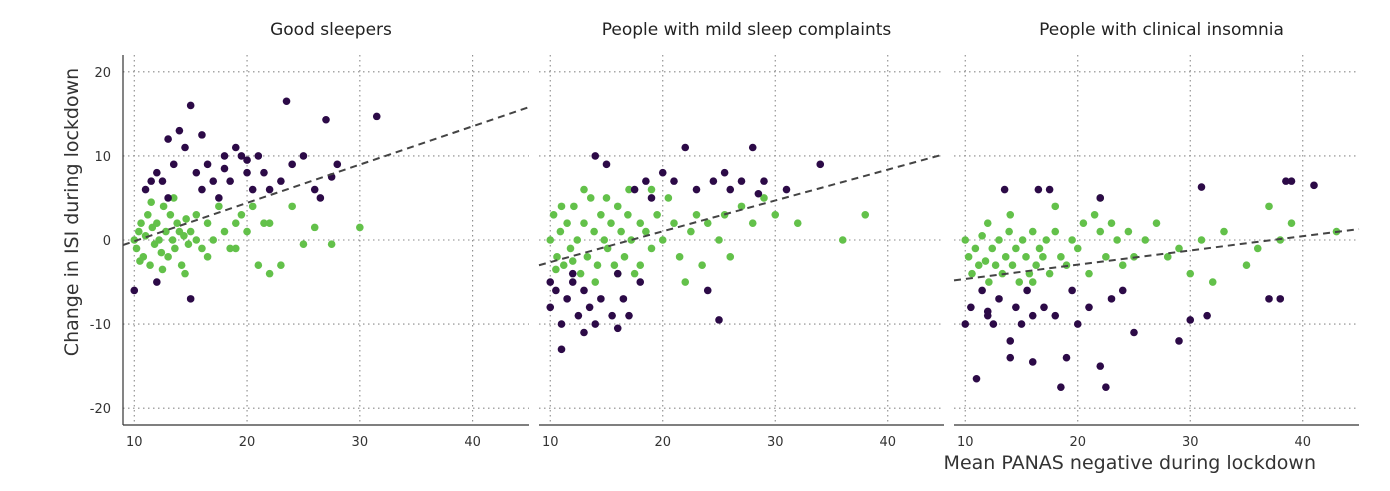 Image resolution: width=1390 pixels, height=491 pixels. Describe the element at coordinates (102, 157) in the screenshot. I see `y-tick-label: 10` at that location.